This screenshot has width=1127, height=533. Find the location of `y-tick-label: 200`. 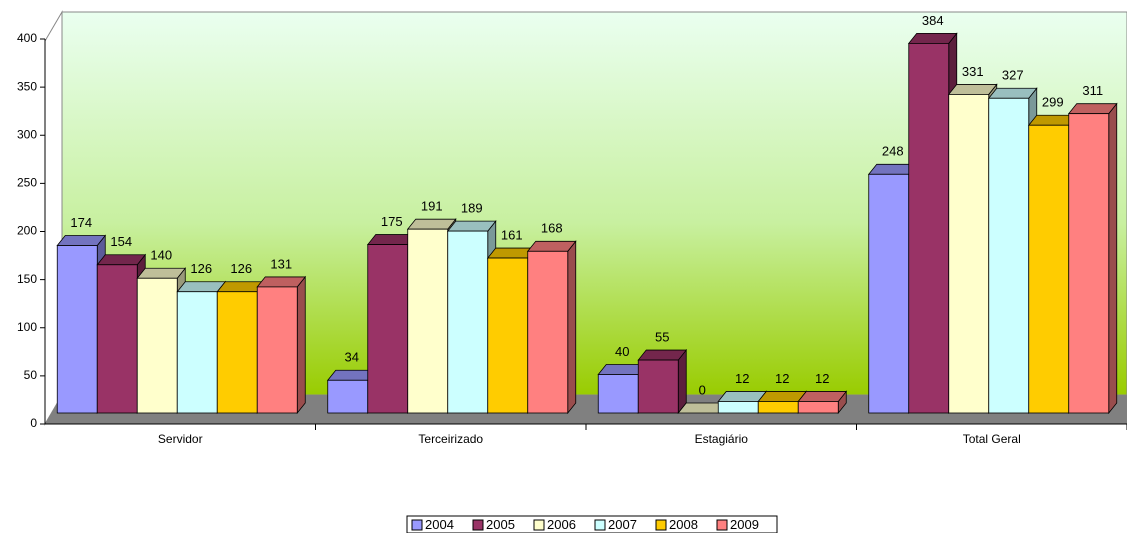

y-tick-label: 200 is located at coordinates (27, 231).